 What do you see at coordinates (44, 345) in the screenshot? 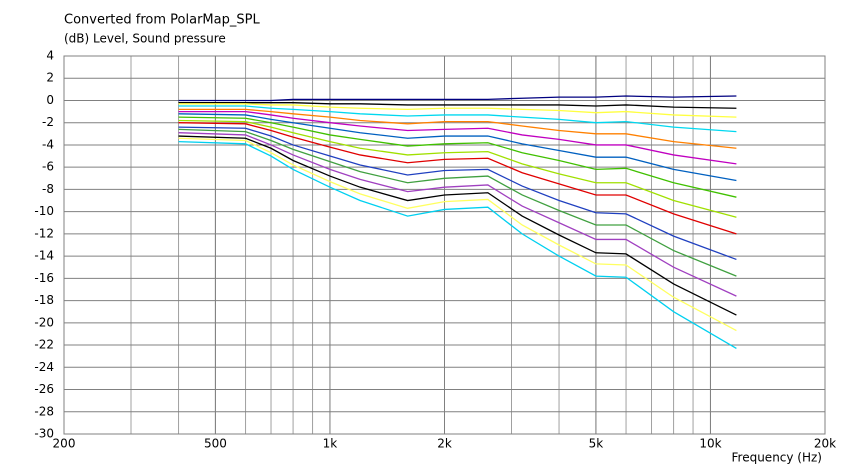
I see `y-tick-label: -22` at bounding box center [44, 345].